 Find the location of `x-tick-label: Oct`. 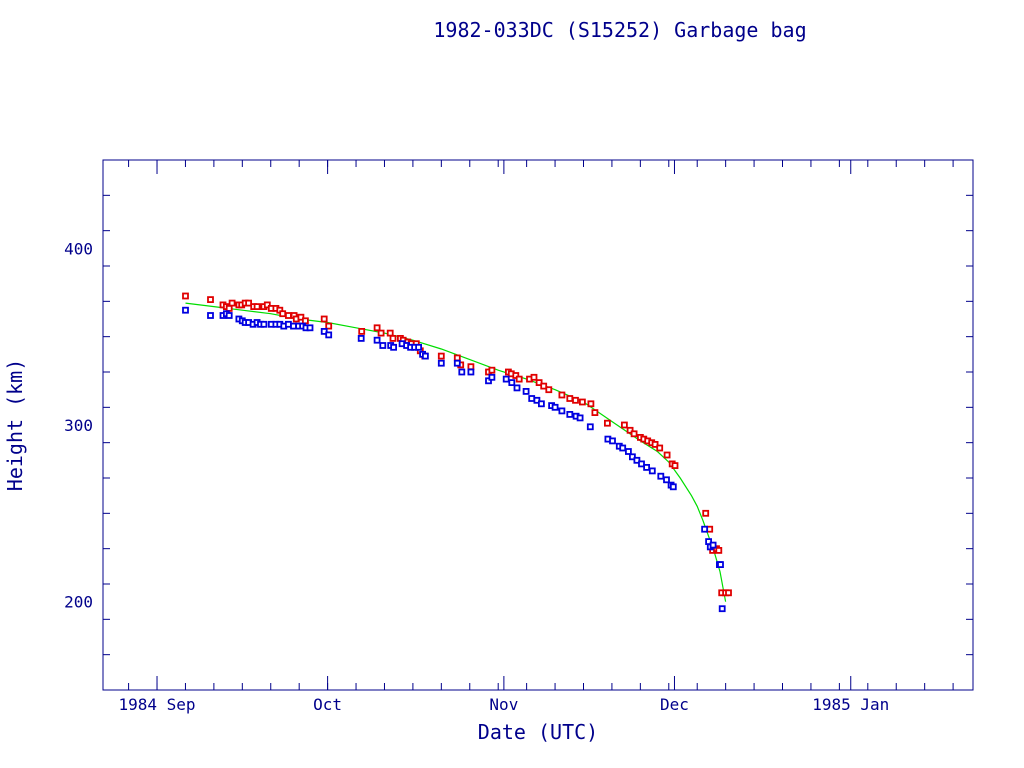

x-tick-label: Oct is located at coordinates (327, 704).